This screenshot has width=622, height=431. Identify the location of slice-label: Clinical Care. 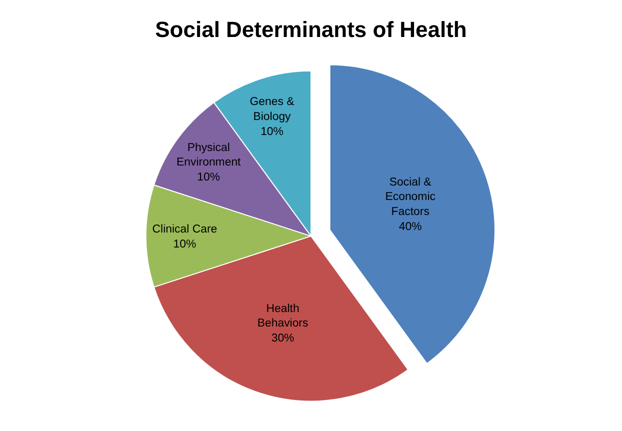
(185, 229).